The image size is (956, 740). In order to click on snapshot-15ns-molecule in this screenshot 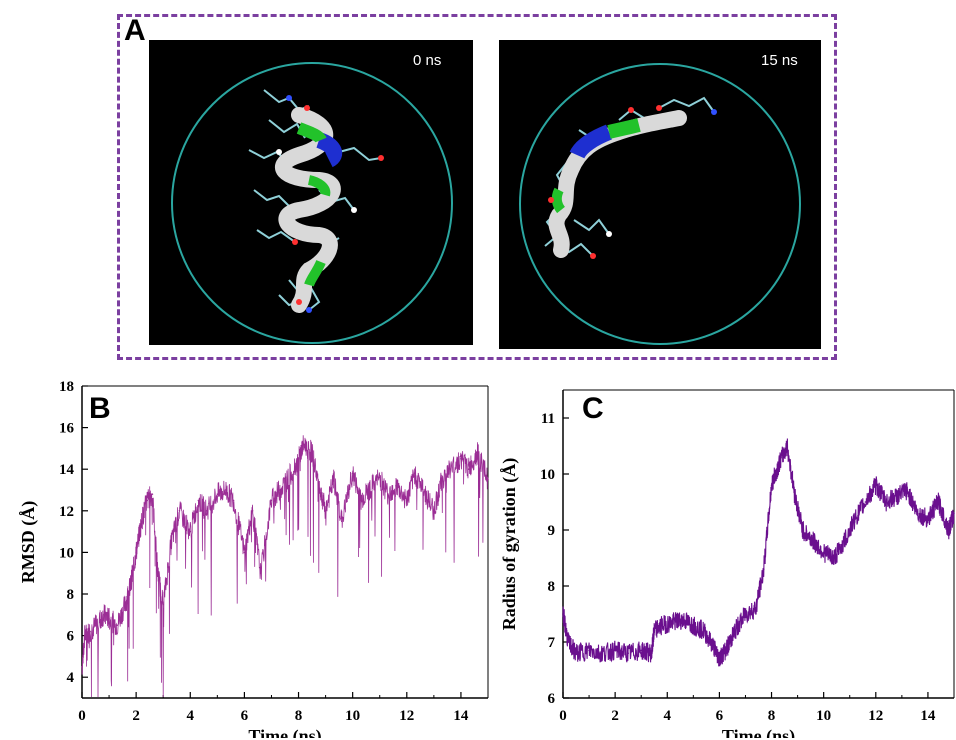, I will do `click(660, 204)`.